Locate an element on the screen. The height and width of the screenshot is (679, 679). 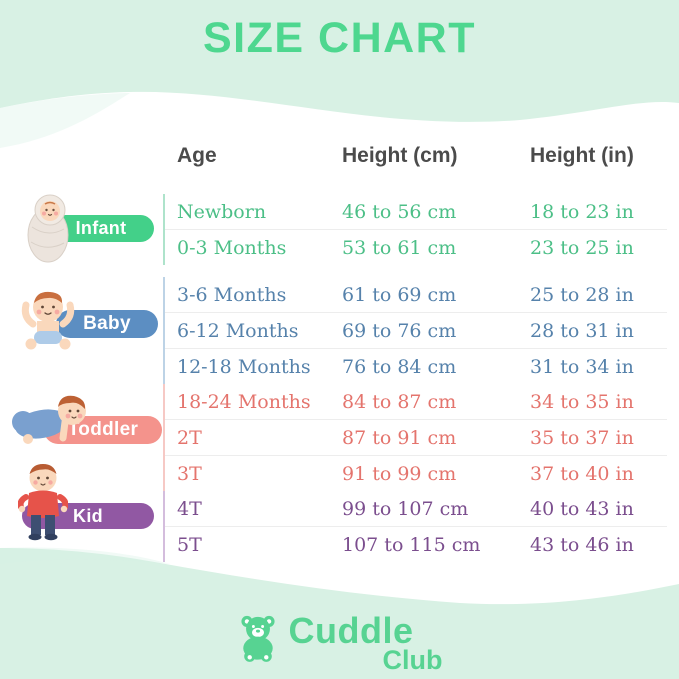
toddler-illustration is located at coordinates (49, 419).